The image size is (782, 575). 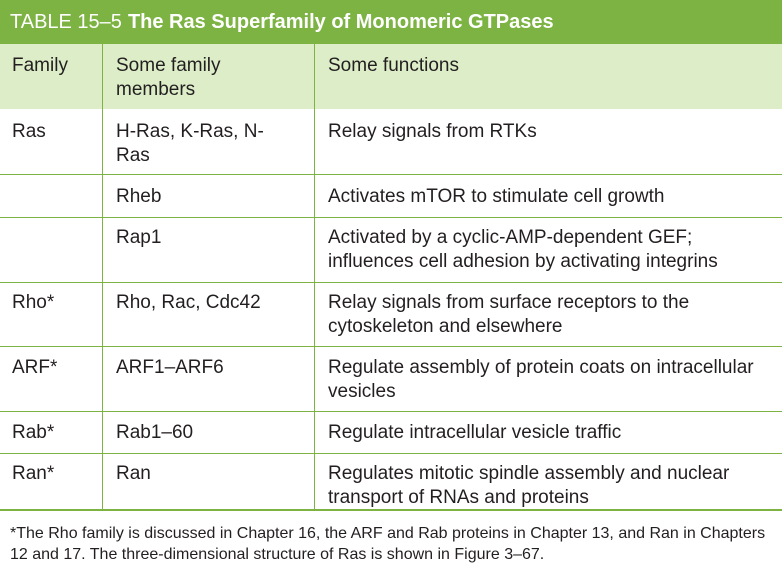 I want to click on row-1-functions: Relay signals from RTKs, so click(x=432, y=131).